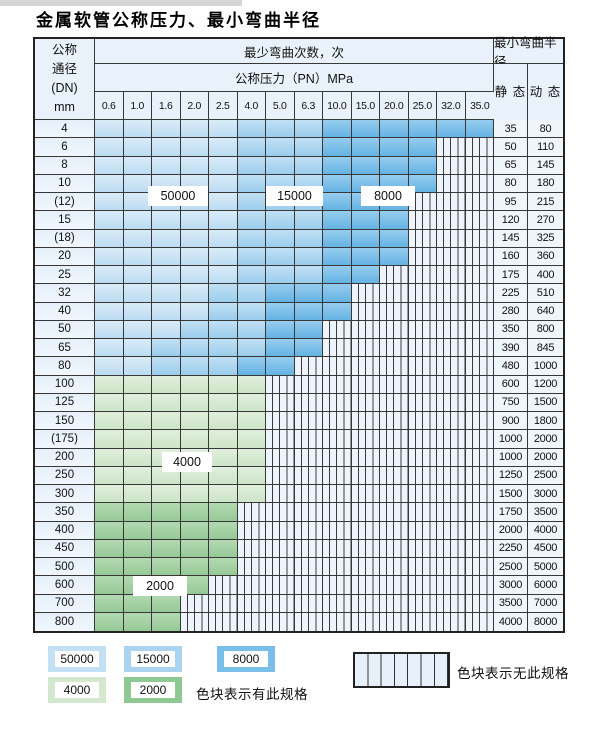 The height and width of the screenshot is (743, 600). Describe the element at coordinates (65, 494) in the screenshot. I see `dn-cell: 300` at that location.